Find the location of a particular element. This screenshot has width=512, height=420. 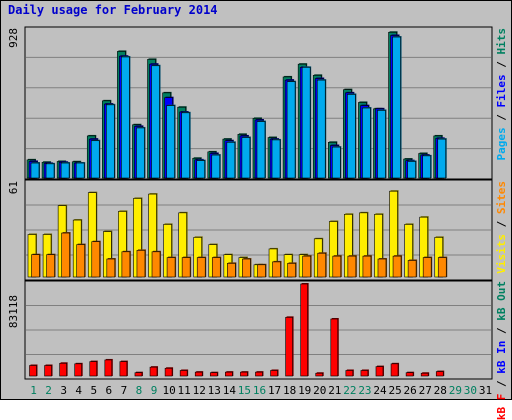

x-tick-label-16: 16 is located at coordinates (259, 390).